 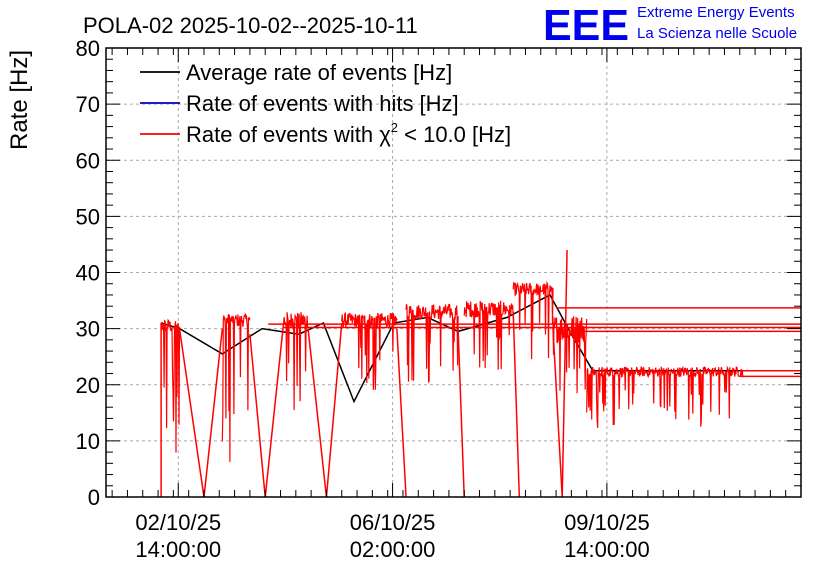 I want to click on logo-letters: EEE, so click(x=586, y=25).